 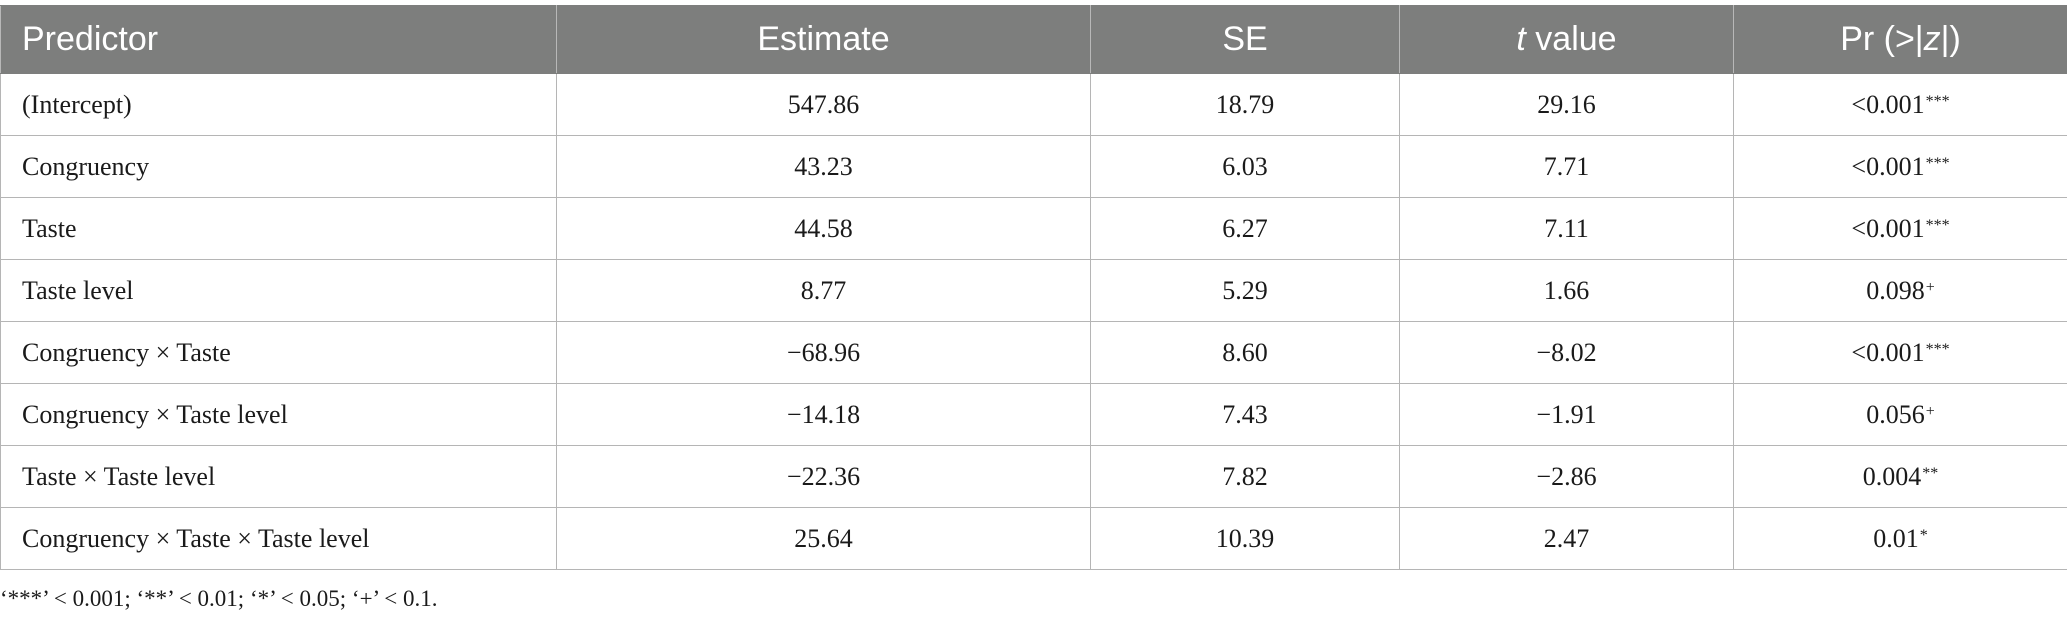 I want to click on cell-predictor: Taste level, so click(x=278, y=290).